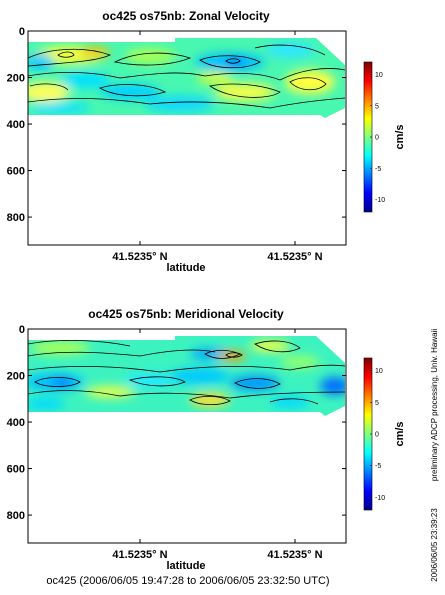  Describe the element at coordinates (22, 330) in the screenshot. I see `meridional-y-tick-label: 0` at that location.